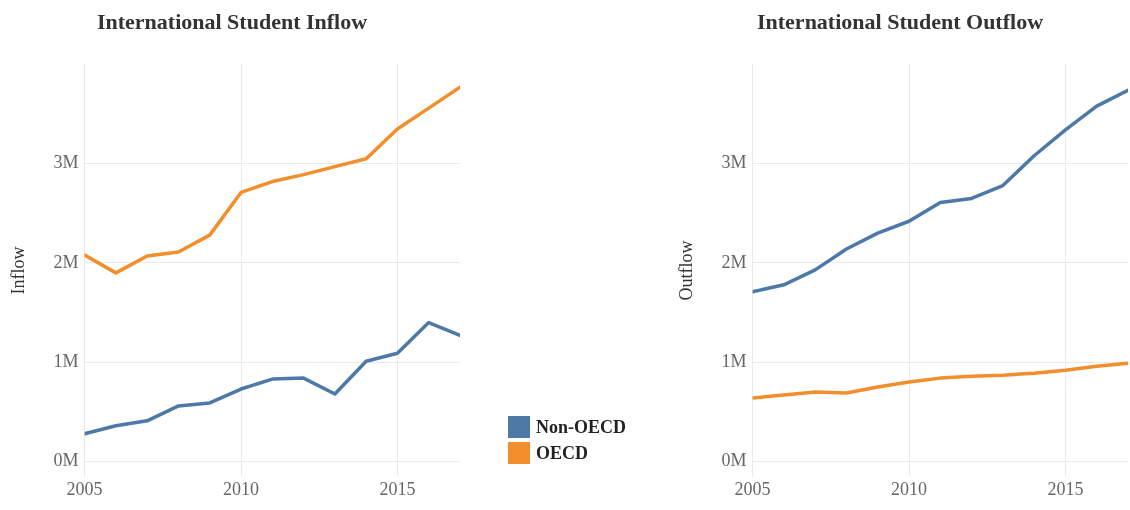 The height and width of the screenshot is (510, 1130). I want to click on y-axis-title: Outflow, so click(685, 270).